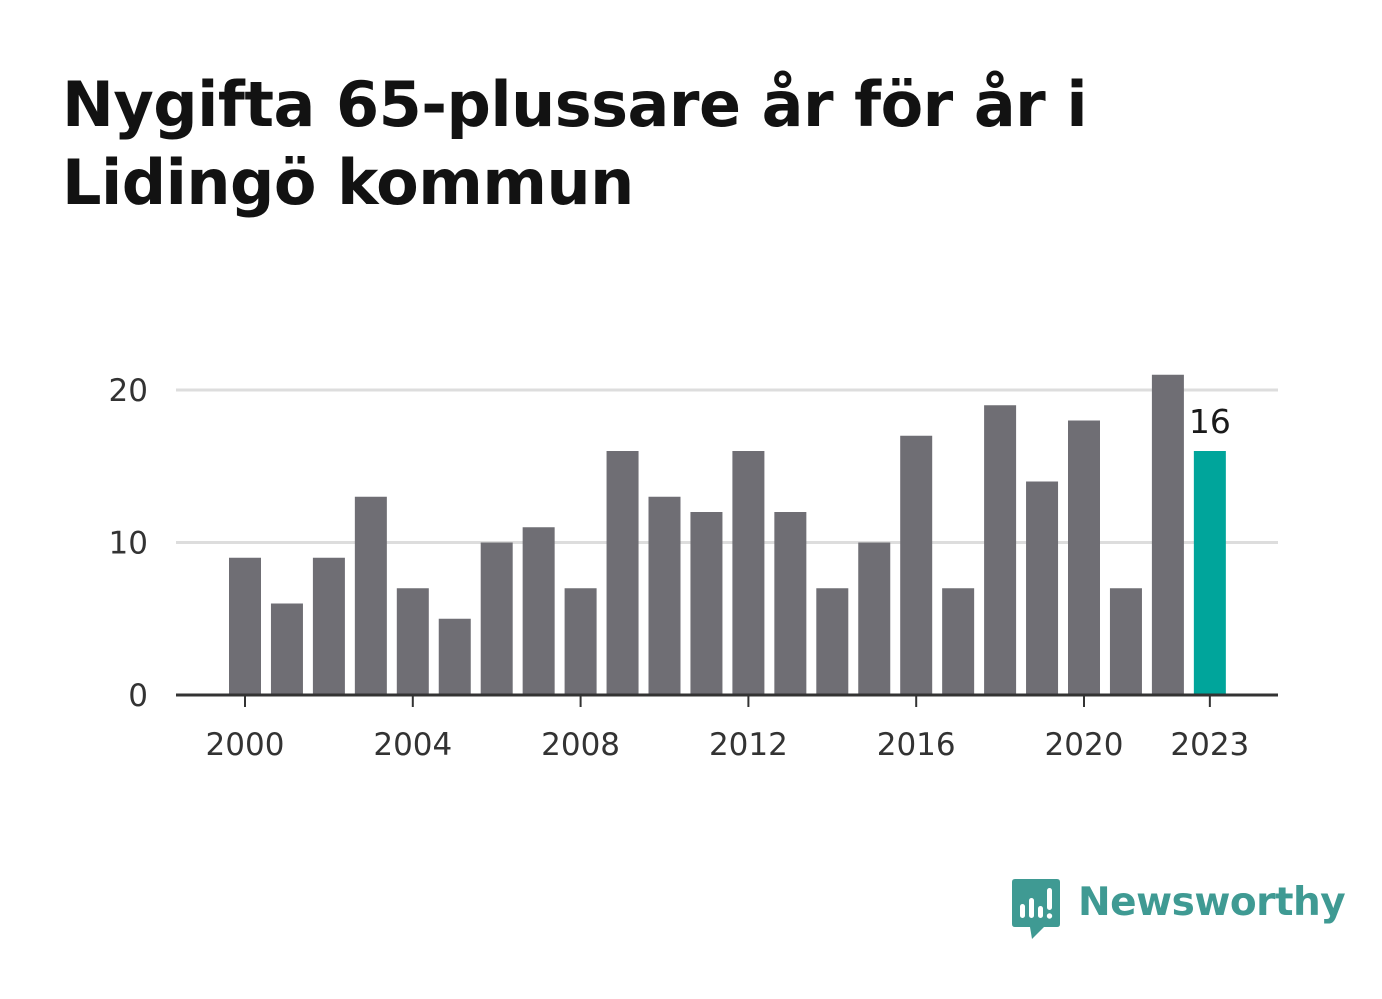 This screenshot has height=999, width=1382. What do you see at coordinates (1209, 573) in the screenshot?
I see `bar-highlight` at bounding box center [1209, 573].